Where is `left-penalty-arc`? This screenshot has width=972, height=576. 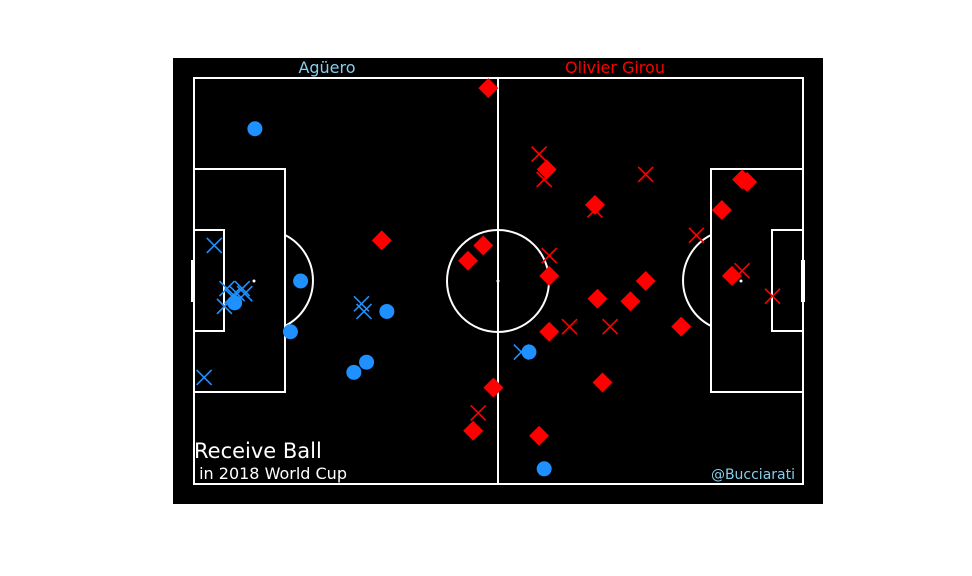 left-penalty-arc is located at coordinates (299, 280).